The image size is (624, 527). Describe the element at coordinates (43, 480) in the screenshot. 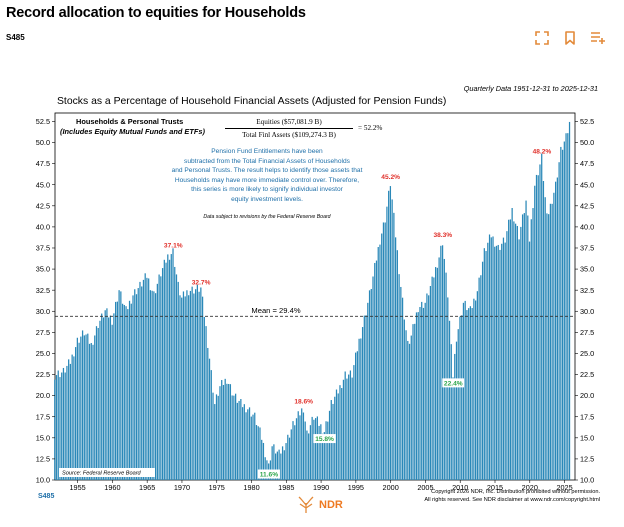

I see `y-tick-label-left: 10.0` at that location.